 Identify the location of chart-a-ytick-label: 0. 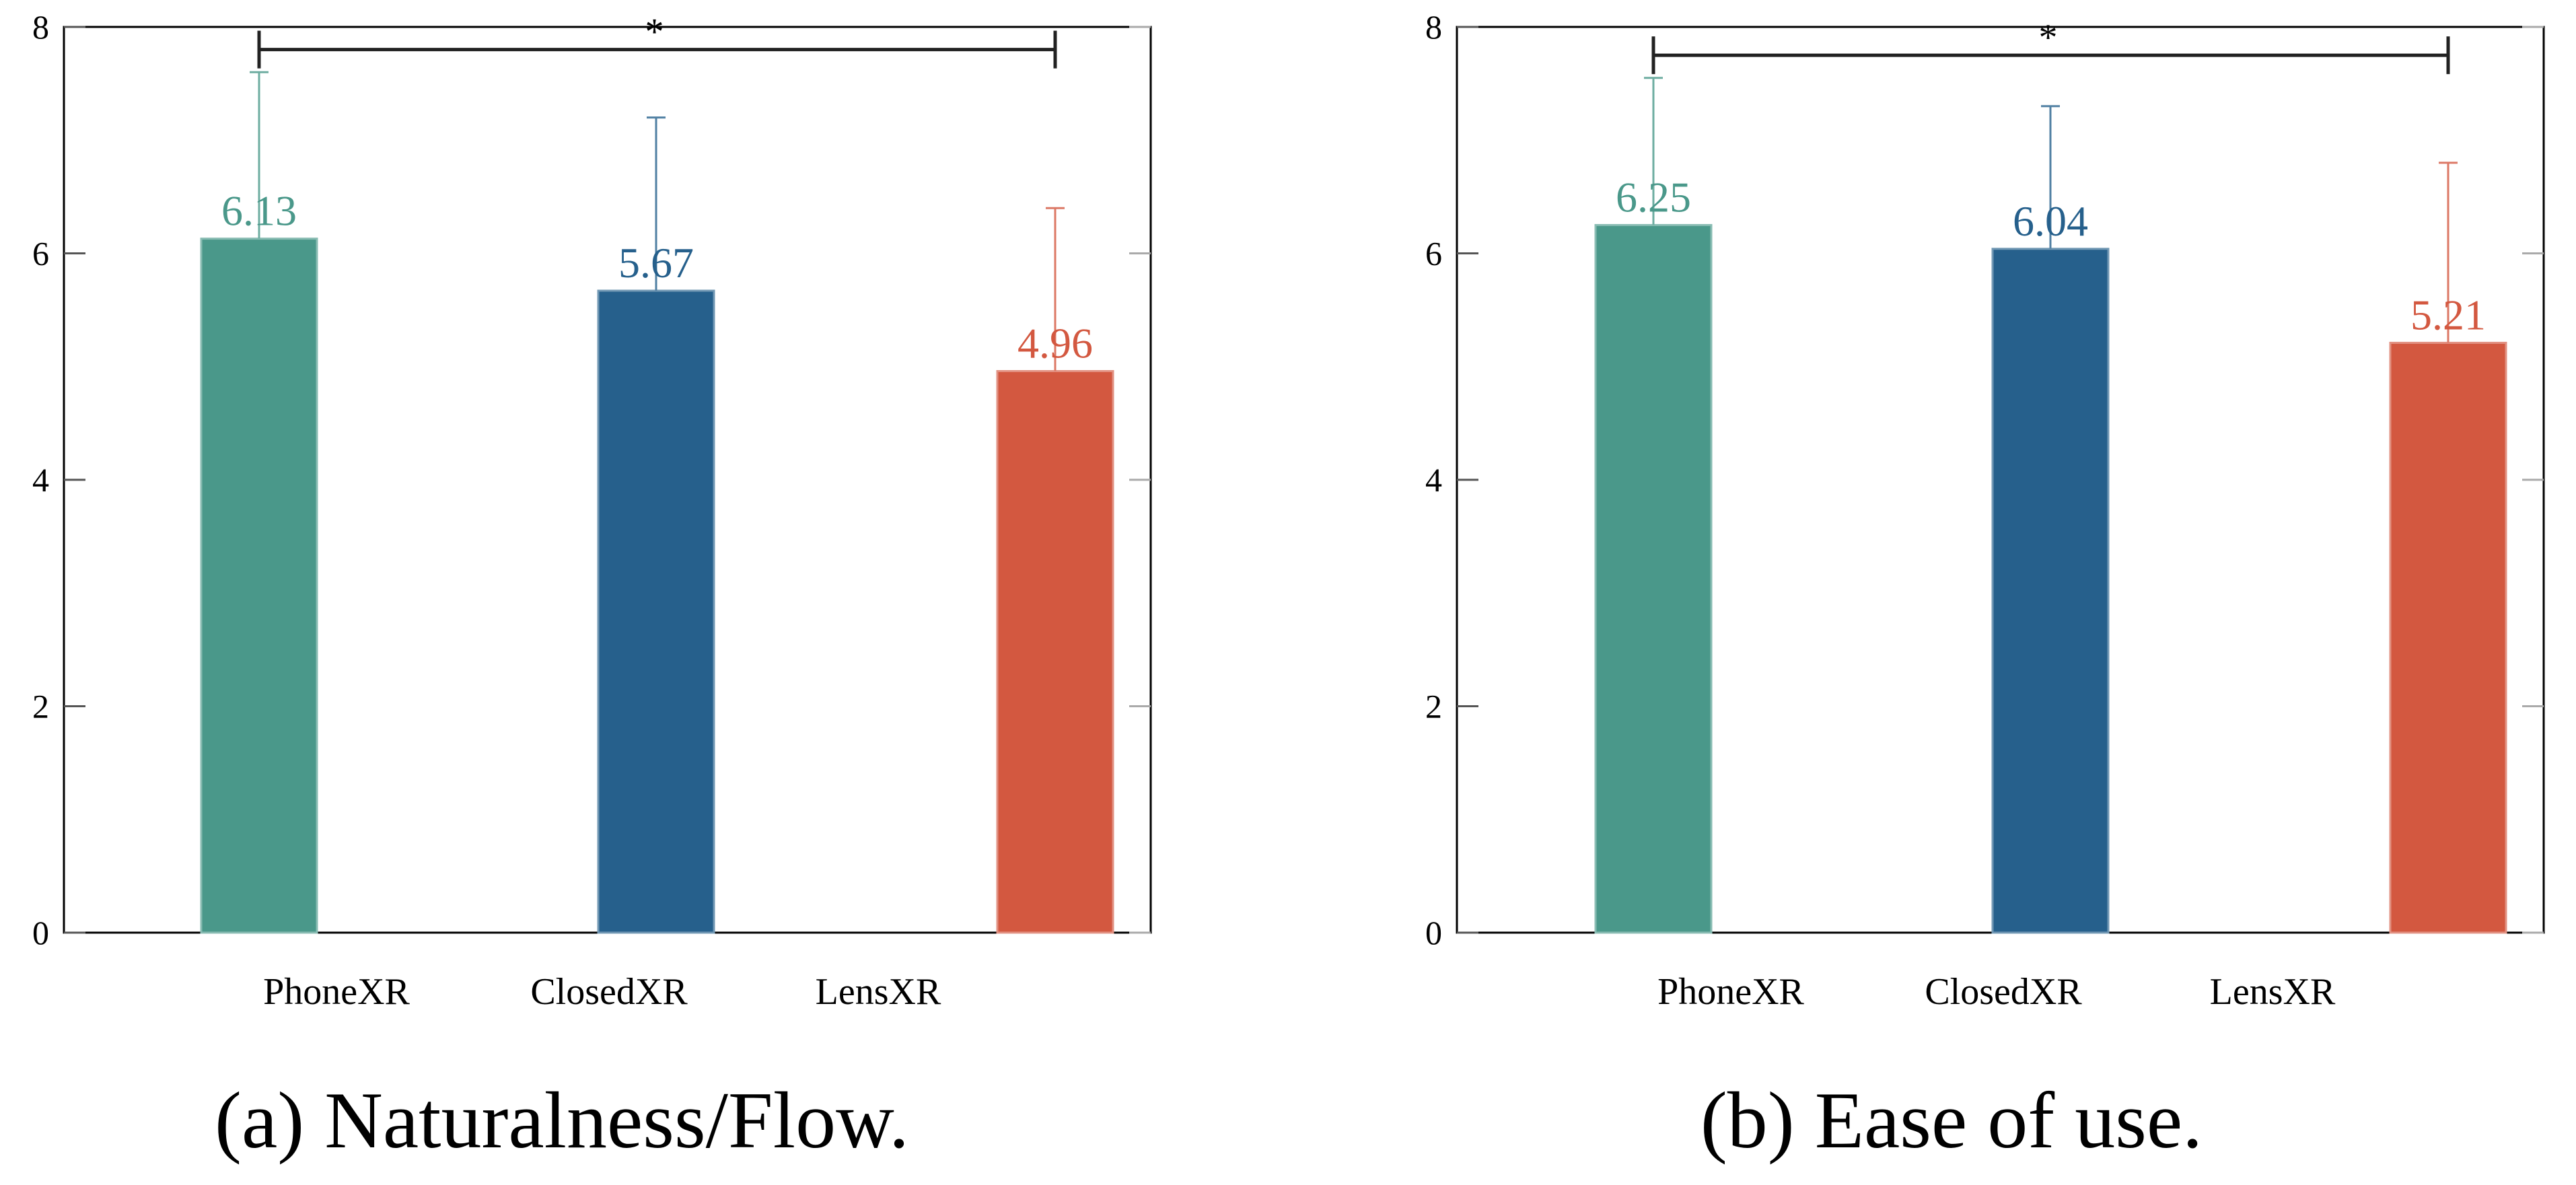
(40, 932).